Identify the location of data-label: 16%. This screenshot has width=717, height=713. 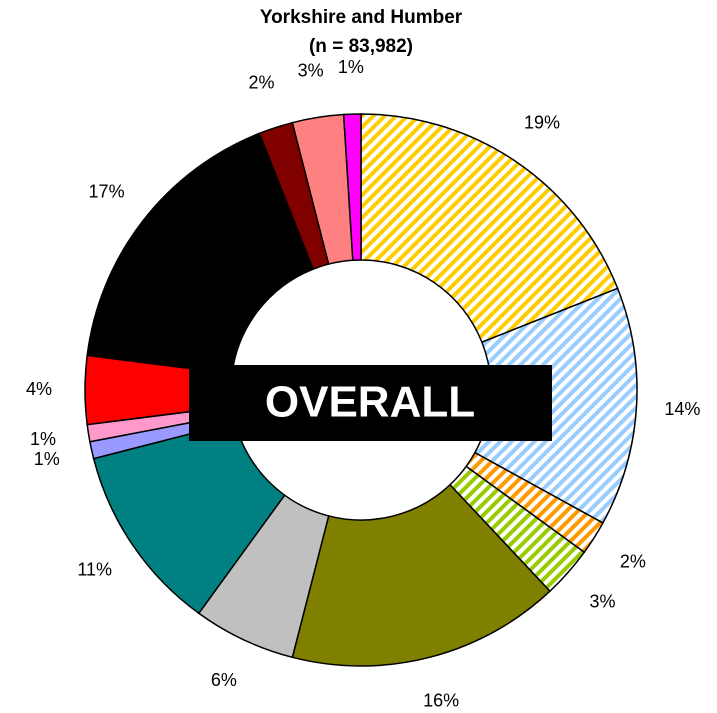
(441, 699).